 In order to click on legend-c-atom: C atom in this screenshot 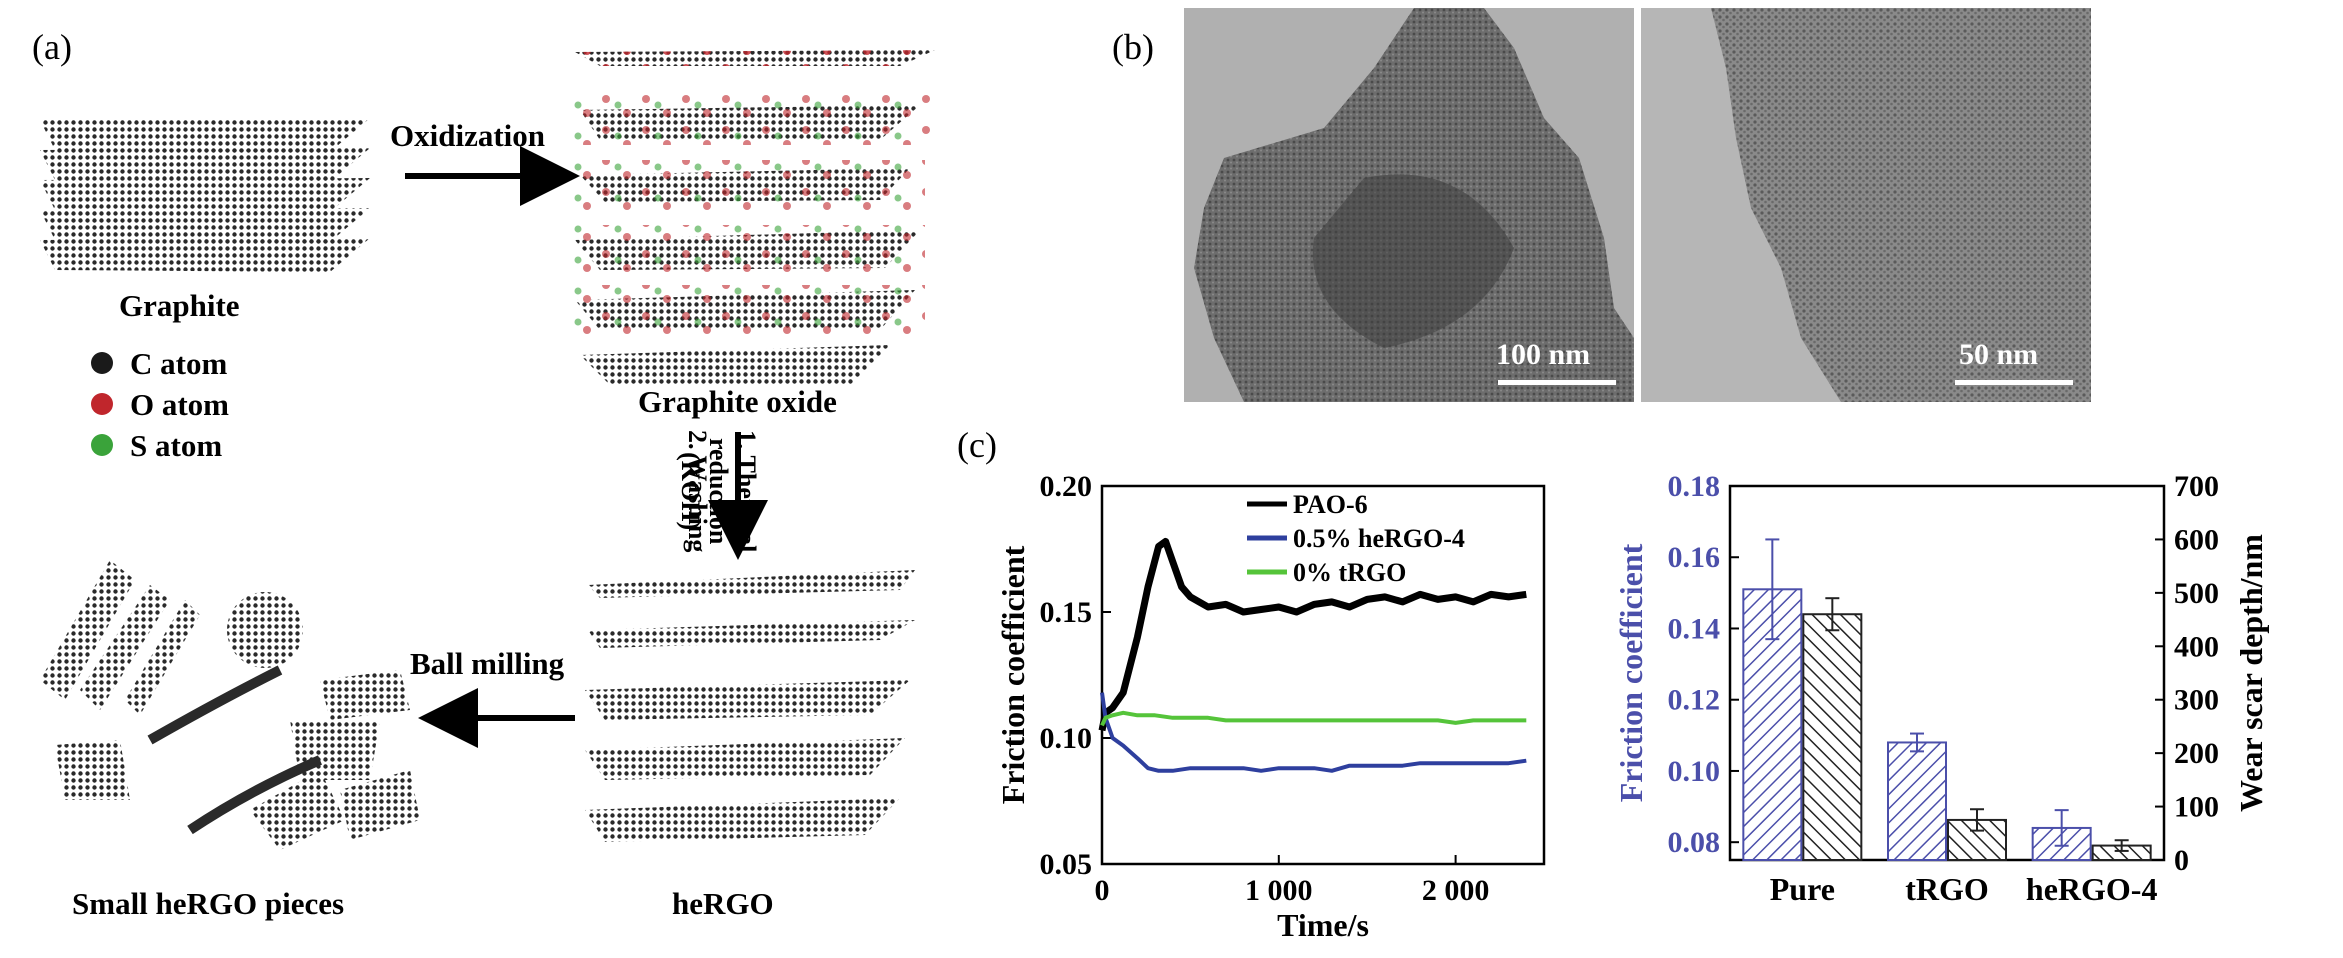, I will do `click(179, 363)`.